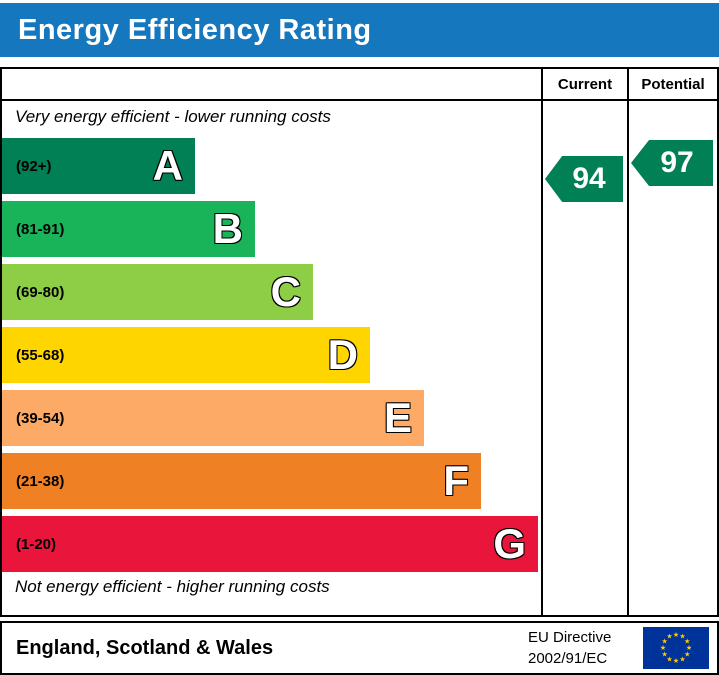 This screenshot has height=675, width=719. What do you see at coordinates (456, 480) in the screenshot?
I see `band-letter: F` at bounding box center [456, 480].